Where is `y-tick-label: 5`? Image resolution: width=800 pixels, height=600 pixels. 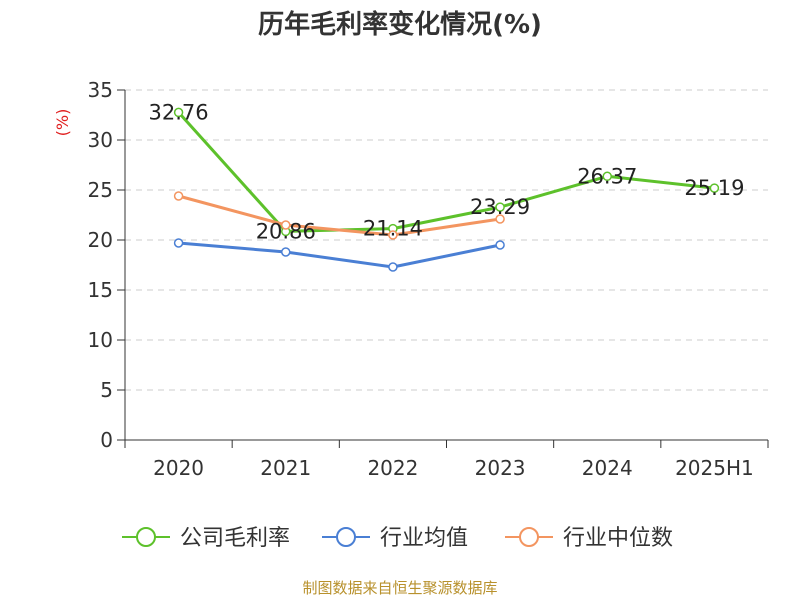
y-tick-label: 5 is located at coordinates (106, 390).